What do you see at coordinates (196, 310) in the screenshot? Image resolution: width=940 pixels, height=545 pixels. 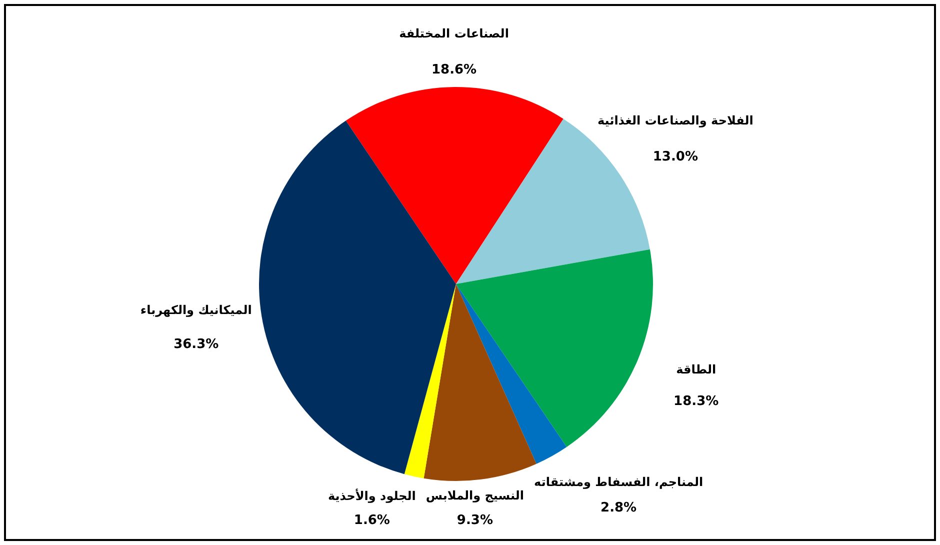 I see `slice-label: الميكانيك والكهرباء` at bounding box center [196, 310].